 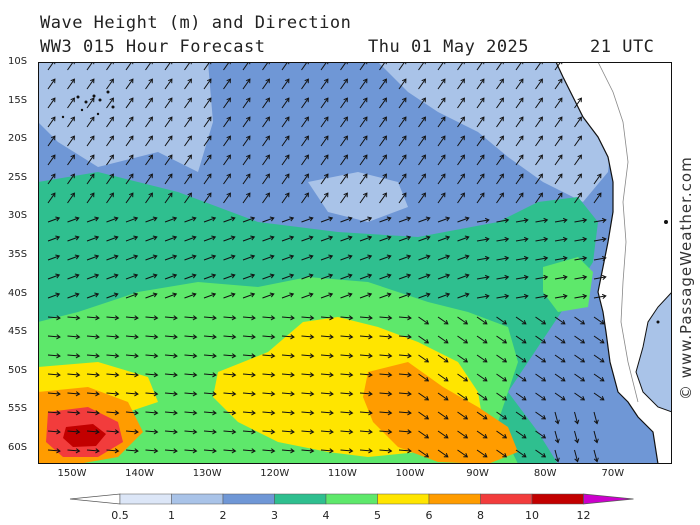 What do you see at coordinates (622, 47) in the screenshot?
I see `forecast-time: 21 UTC` at bounding box center [622, 47].